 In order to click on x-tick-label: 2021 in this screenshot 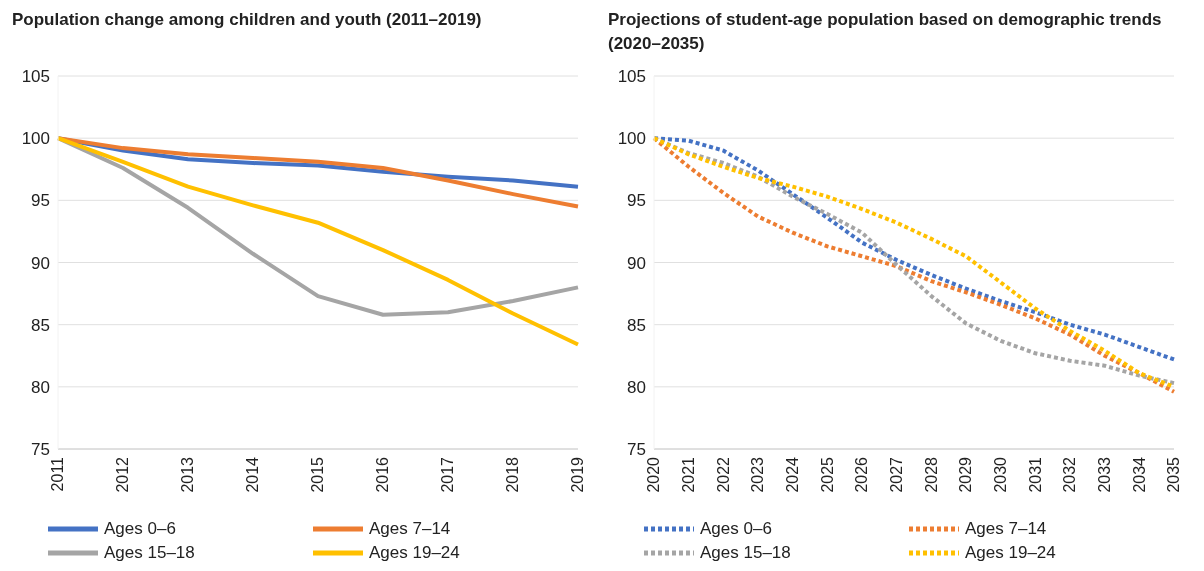, I will do `click(689, 474)`.